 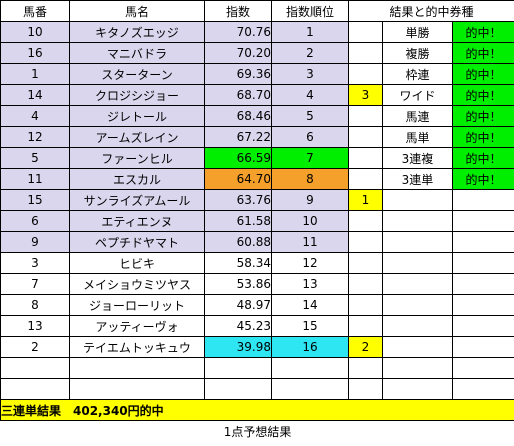 What do you see at coordinates (417, 137) in the screenshot?
I see `bet-type-cell: 馬単` at bounding box center [417, 137].